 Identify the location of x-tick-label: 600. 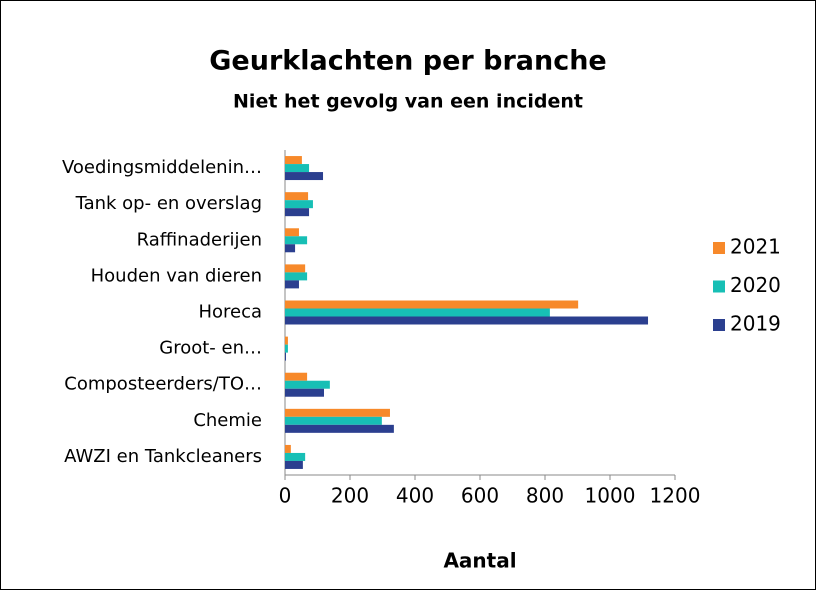
(480, 496).